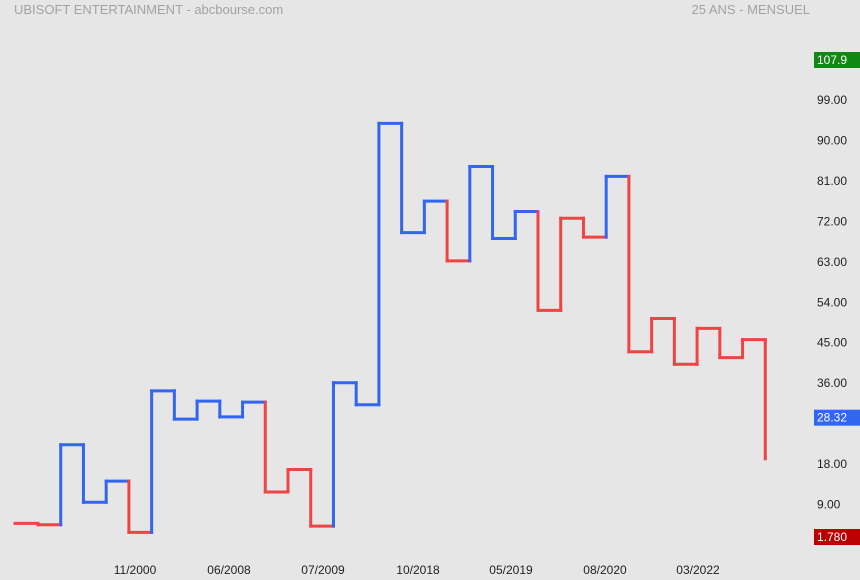  I want to click on y-tick-label: 18.00, so click(832, 464).